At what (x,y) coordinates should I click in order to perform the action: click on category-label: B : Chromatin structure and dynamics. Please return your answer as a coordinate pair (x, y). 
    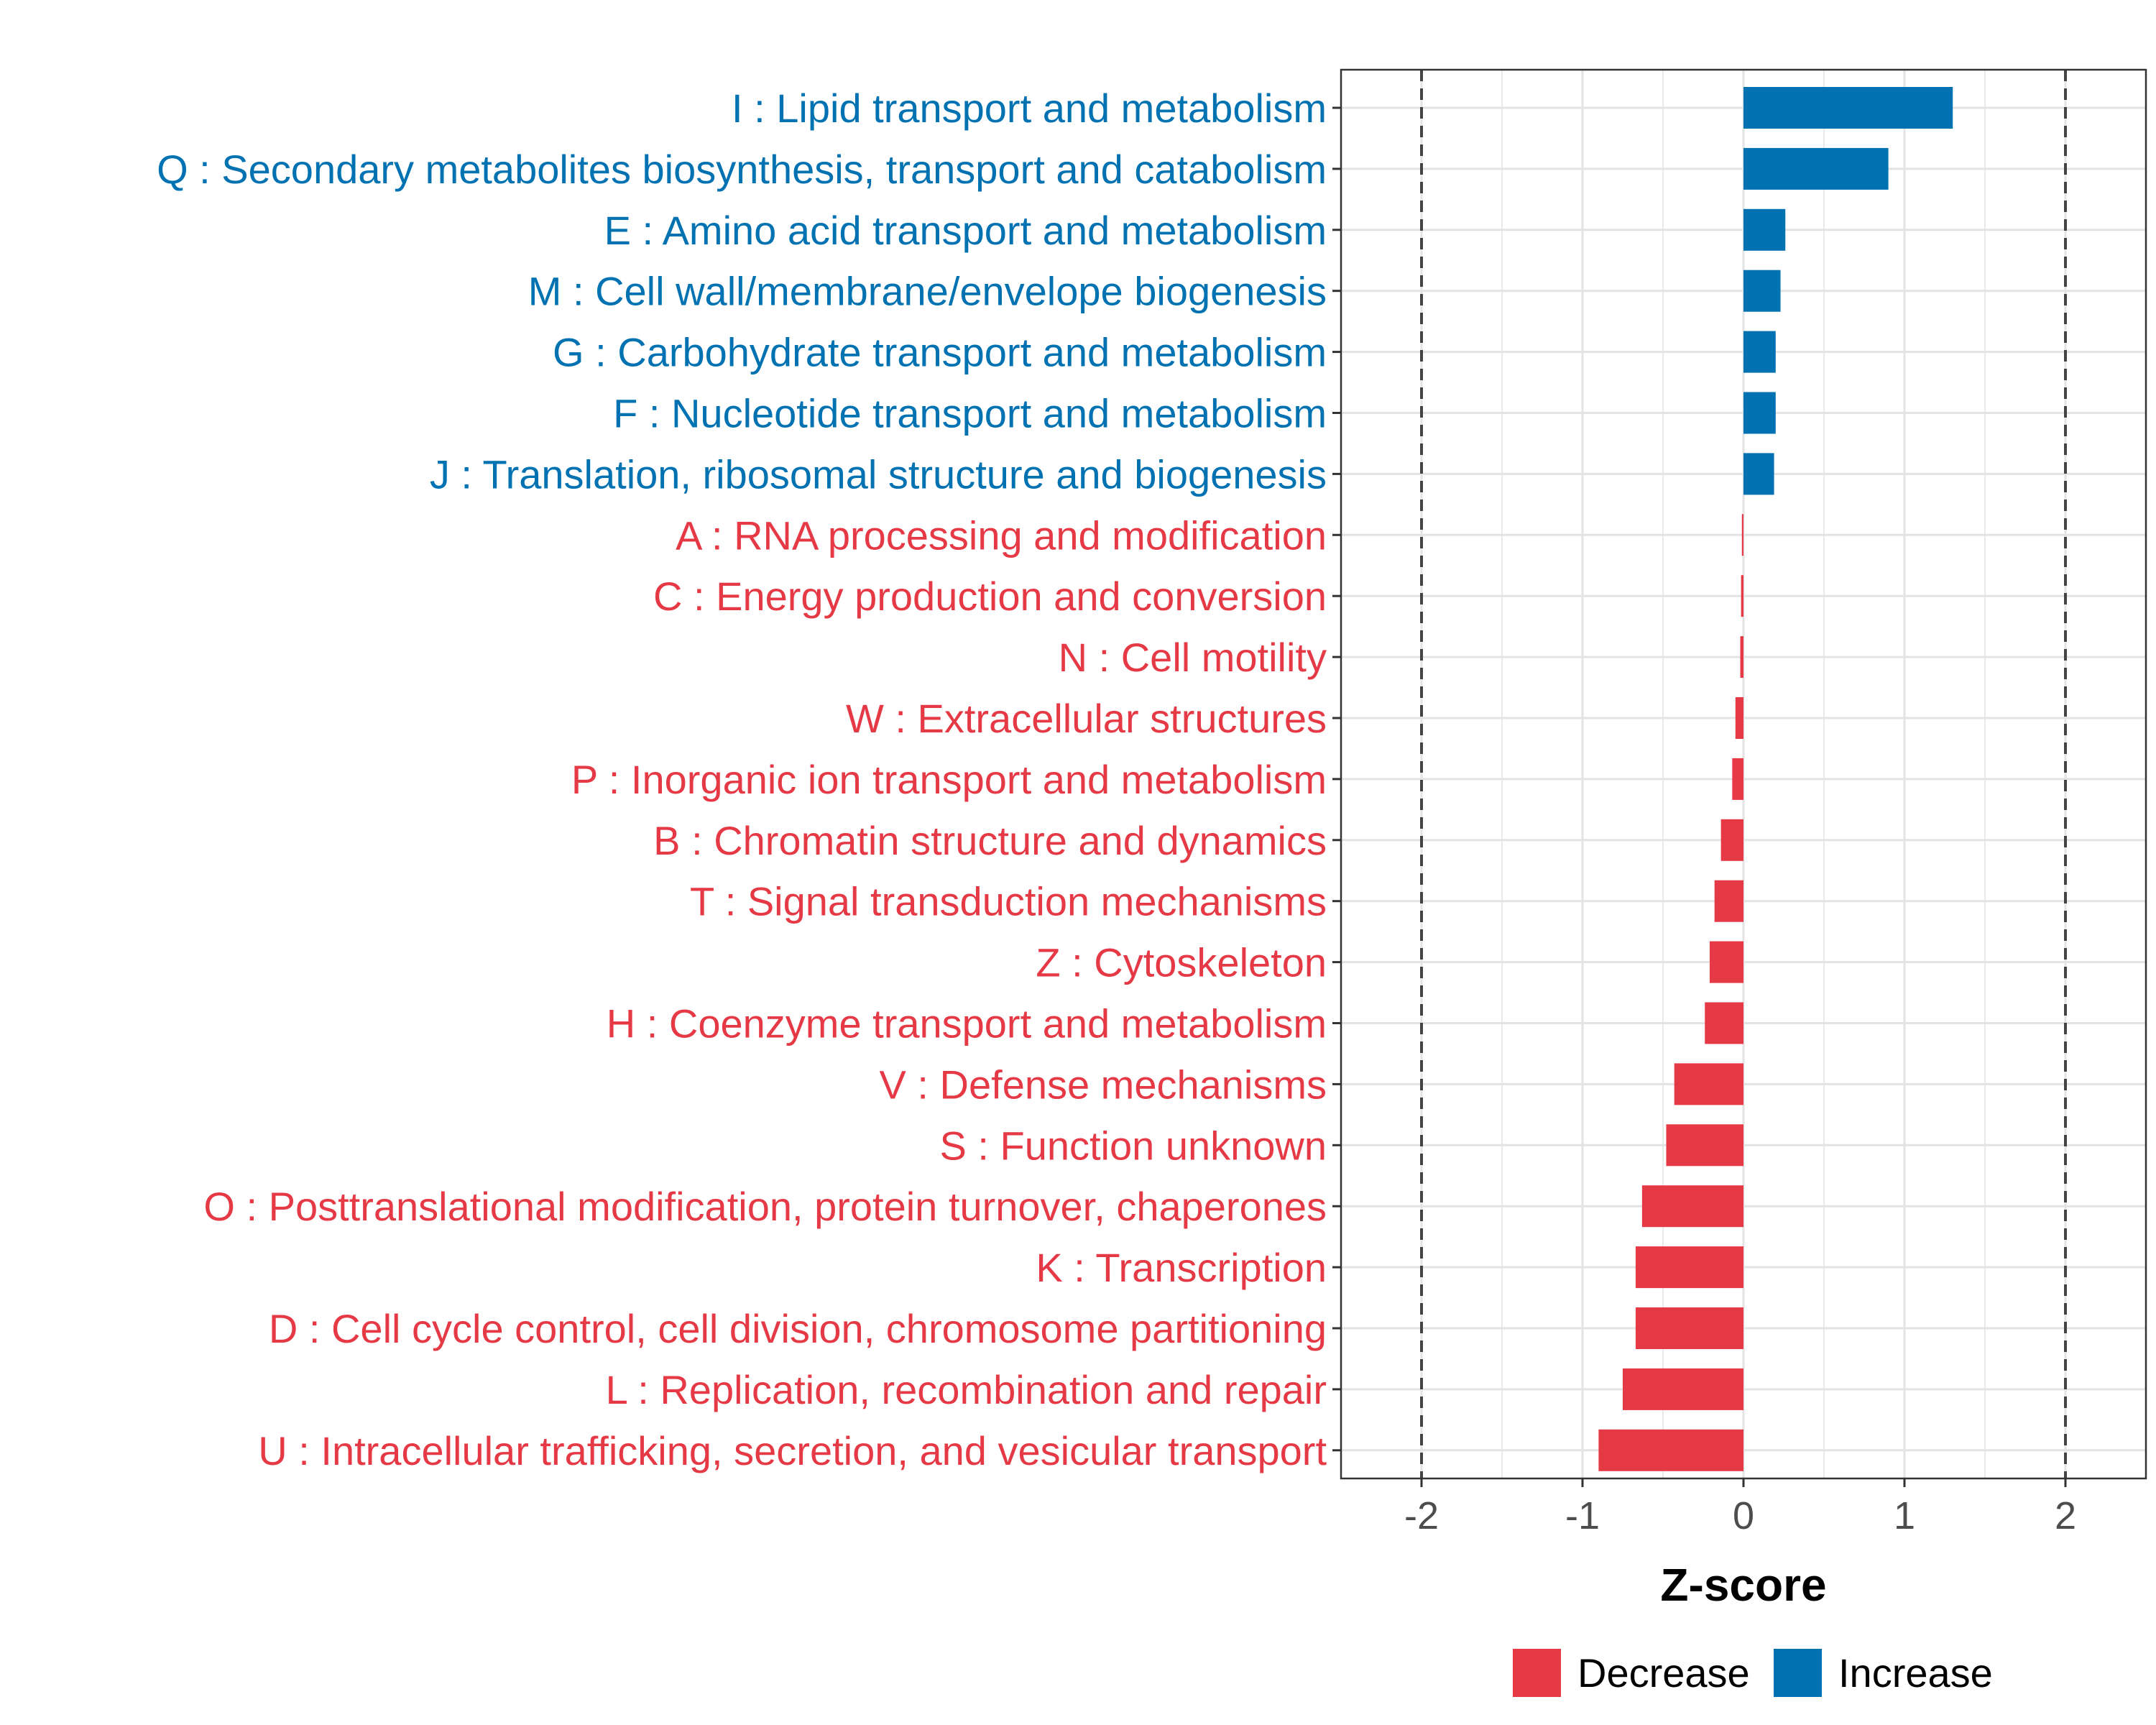
    Looking at the image, I should click on (990, 840).